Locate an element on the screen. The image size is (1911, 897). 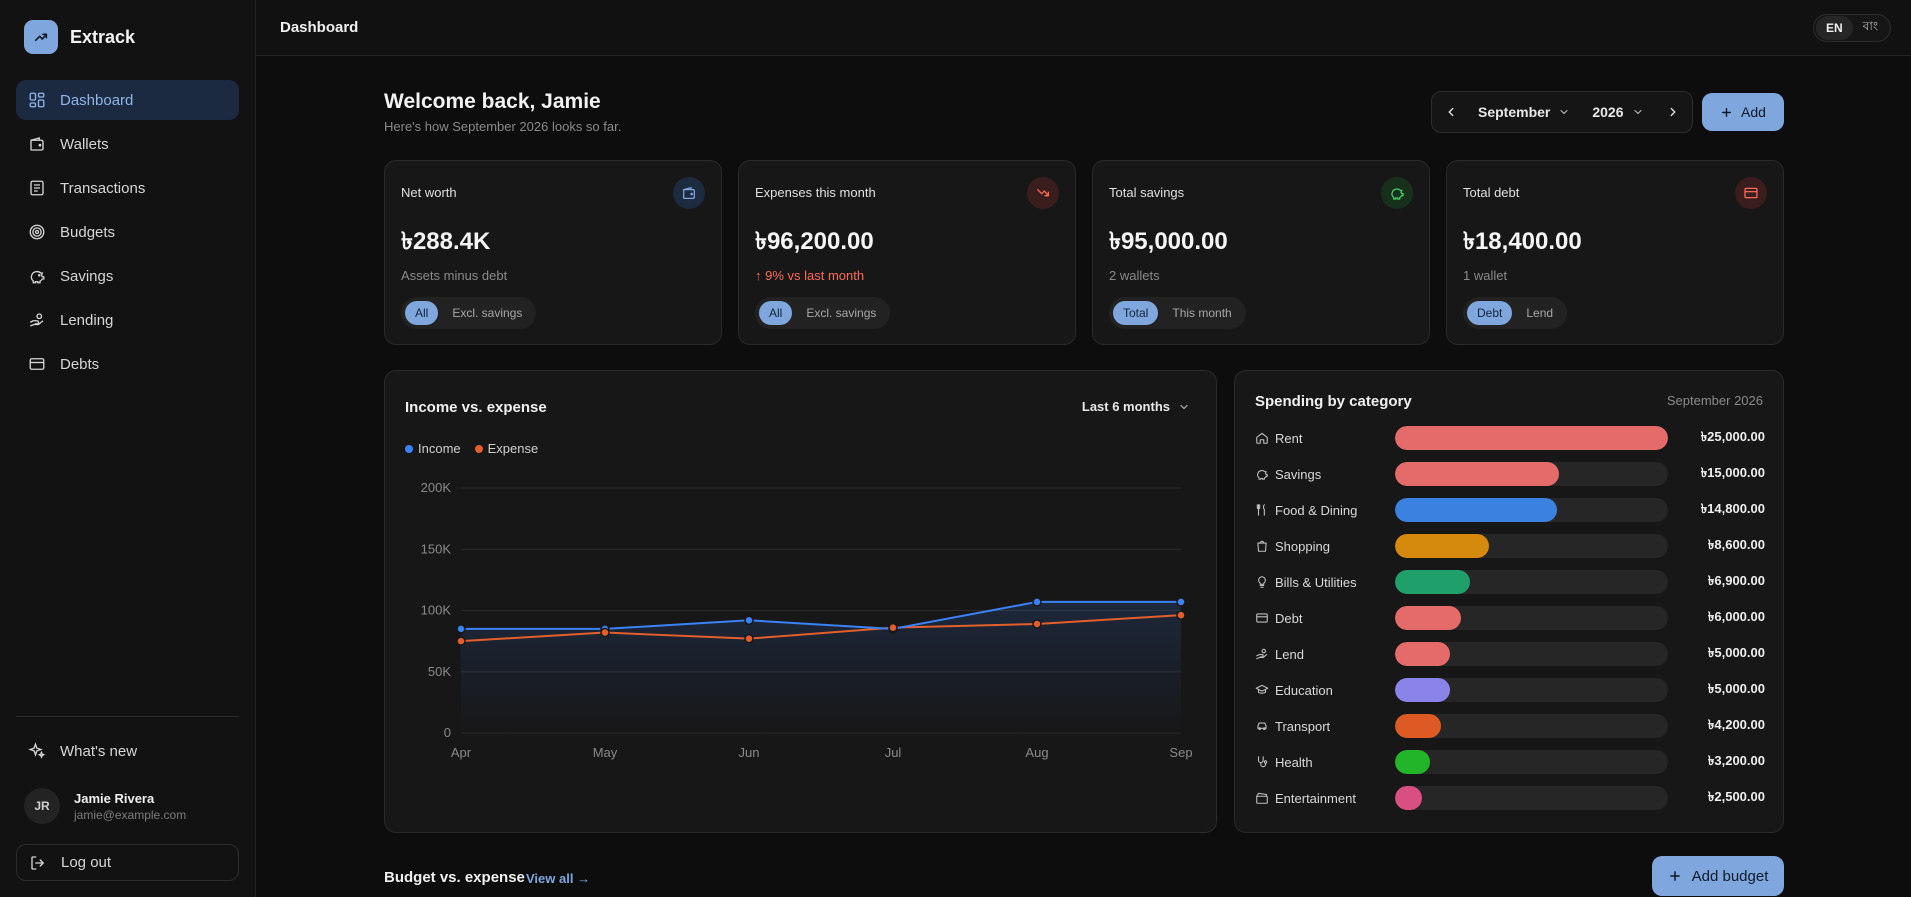
sidebar-item-label: Budgets is located at coordinates (87, 232).